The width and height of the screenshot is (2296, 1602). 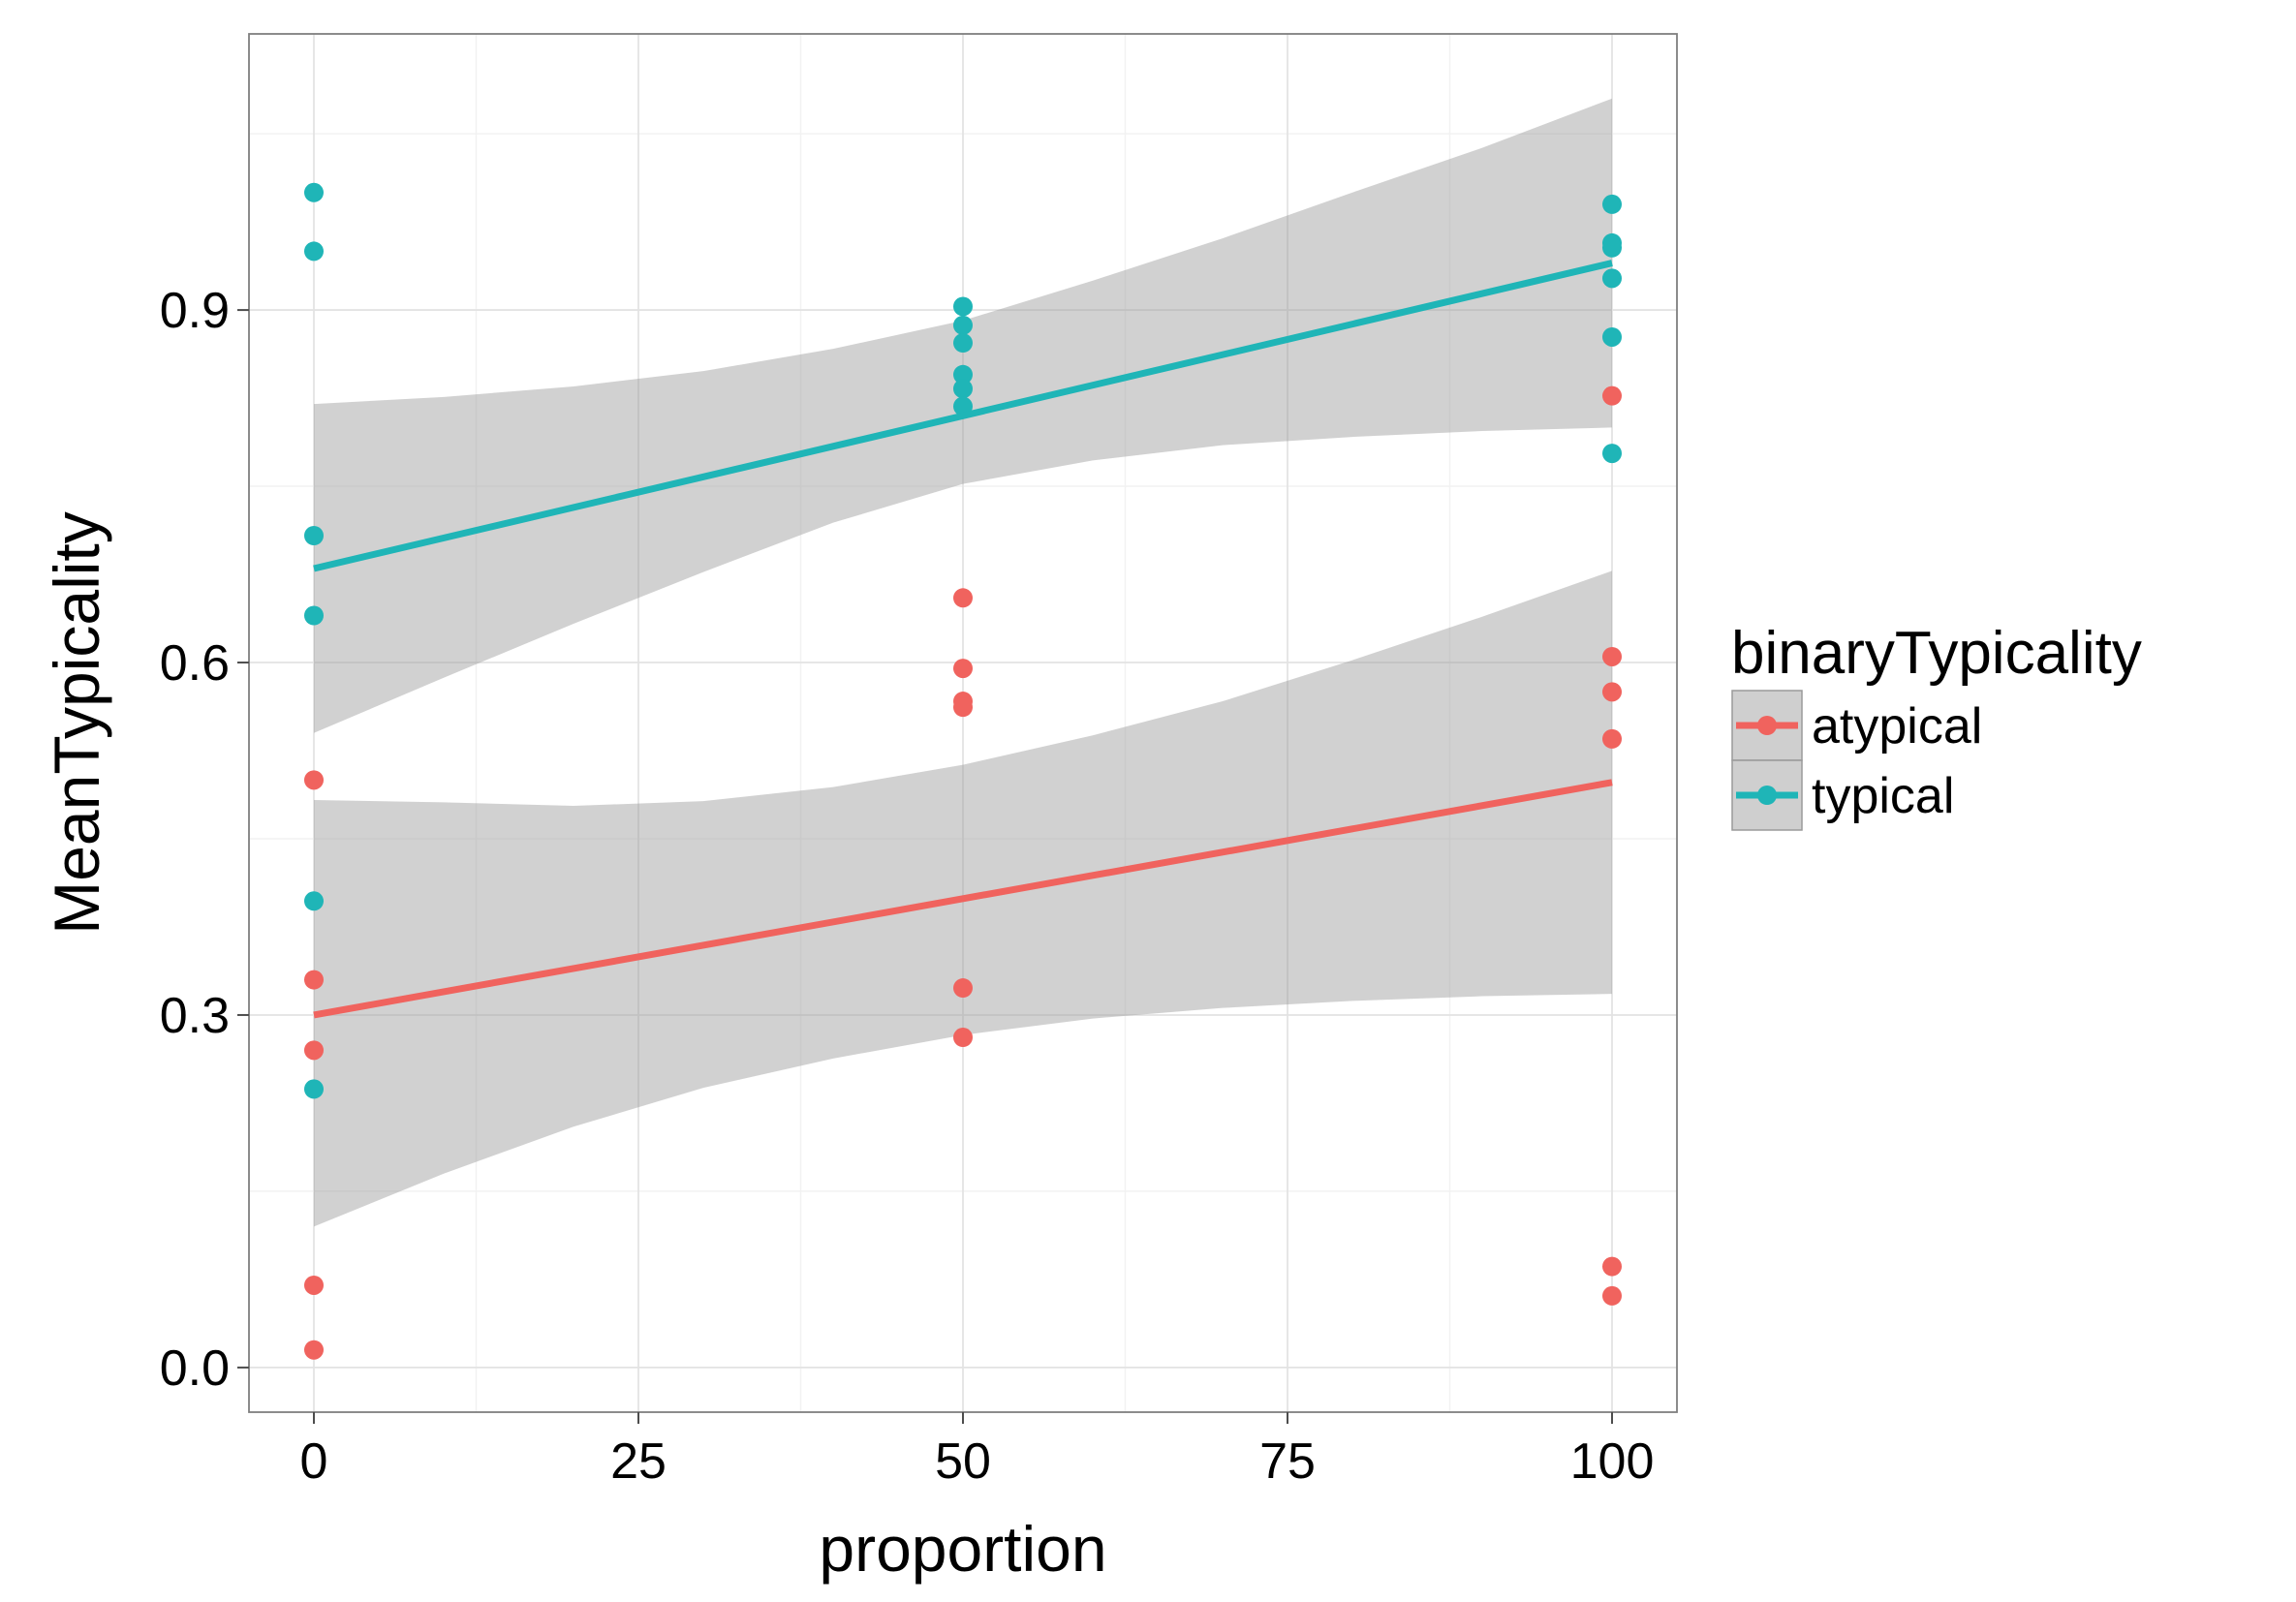 What do you see at coordinates (76, 723) in the screenshot?
I see `y-axis-label: MeanTypicality` at bounding box center [76, 723].